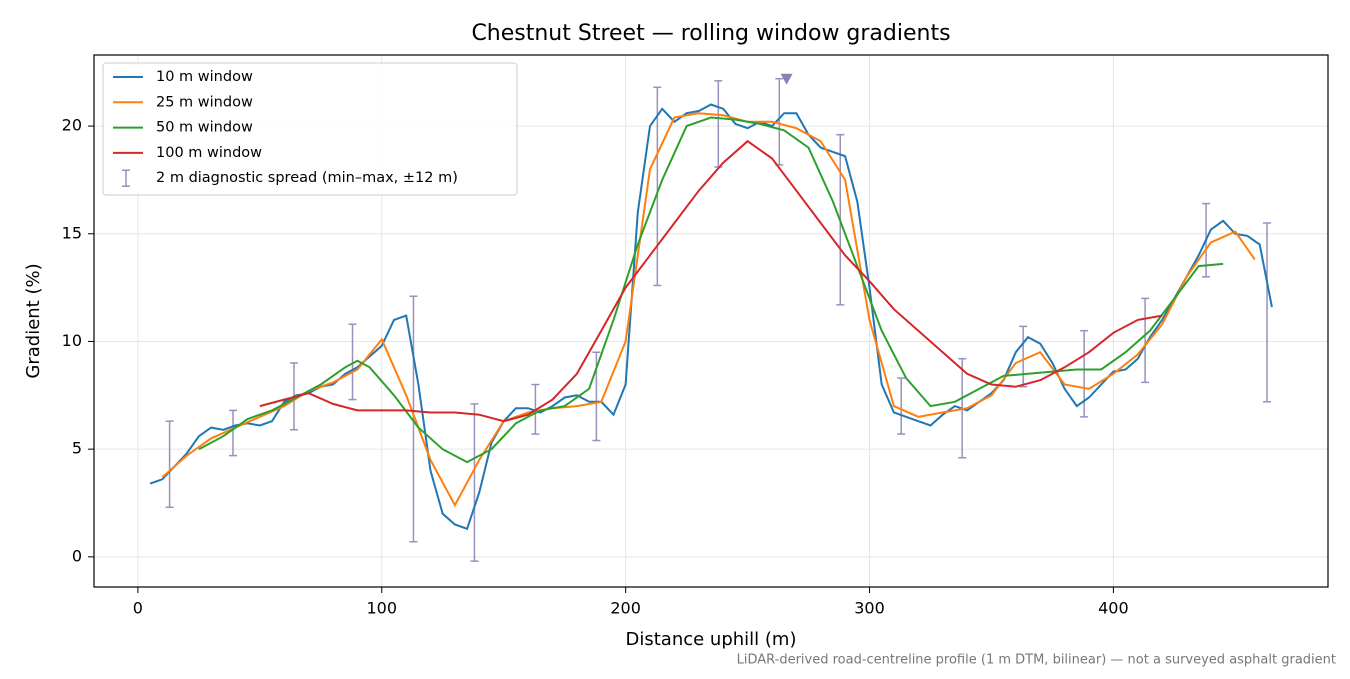 Image resolution: width=1350 pixels, height=679 pixels. What do you see at coordinates (1113, 608) in the screenshot?
I see `x-tick-label: 400` at bounding box center [1113, 608].